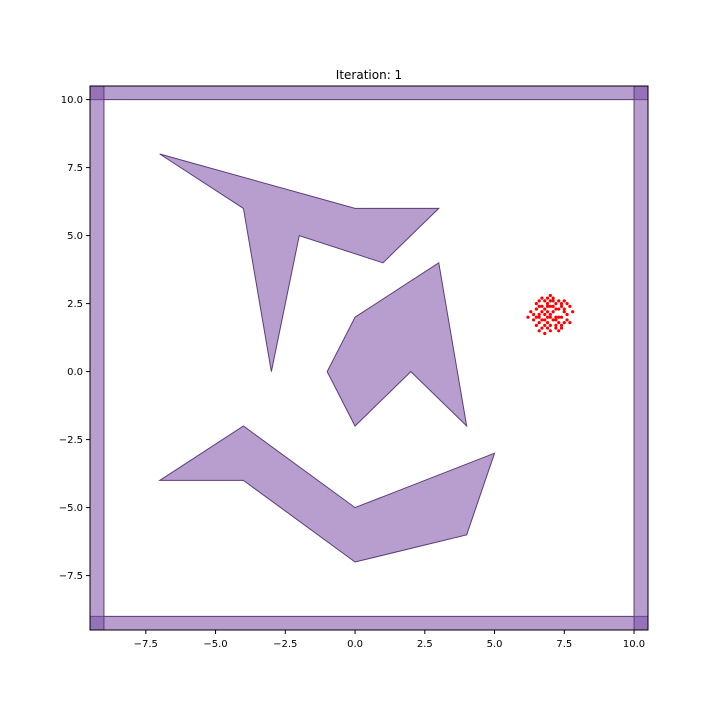 The width and height of the screenshot is (720, 720). Describe the element at coordinates (75, 372) in the screenshot. I see `y-tick-label: 0.0` at that location.